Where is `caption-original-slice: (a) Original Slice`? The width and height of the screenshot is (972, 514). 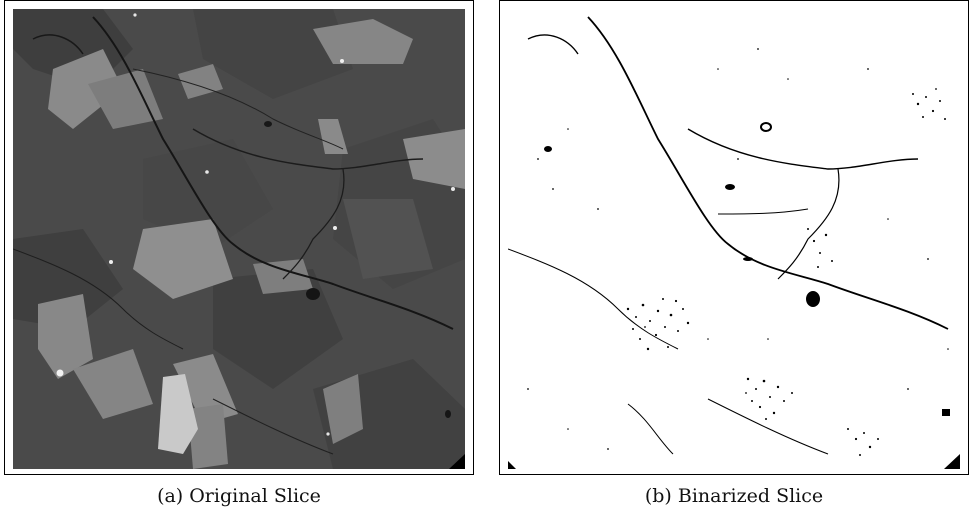
caption-original-slice: (a) Original Slice is located at coordinates (239, 496).